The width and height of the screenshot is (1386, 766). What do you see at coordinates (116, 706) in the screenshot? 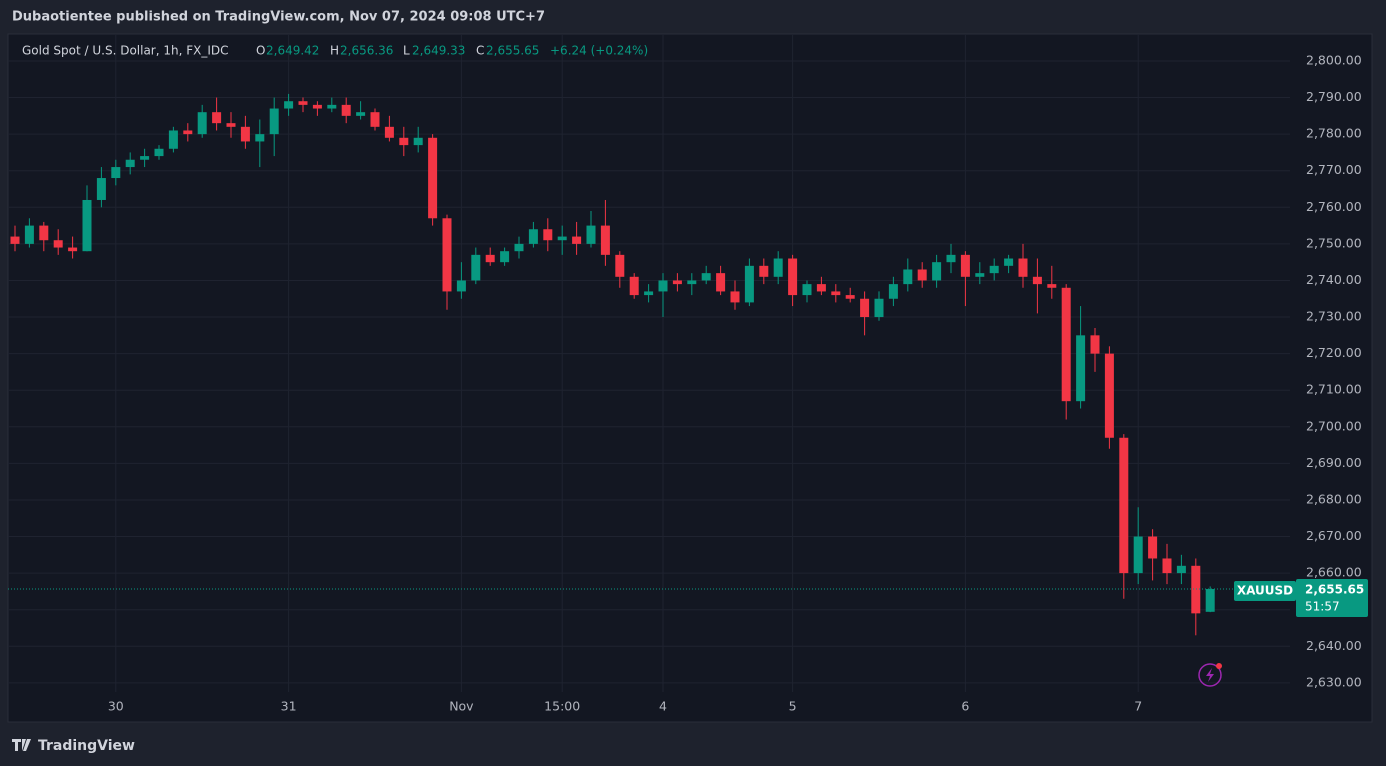
I see `x-tick-label: 30` at bounding box center [116, 706].